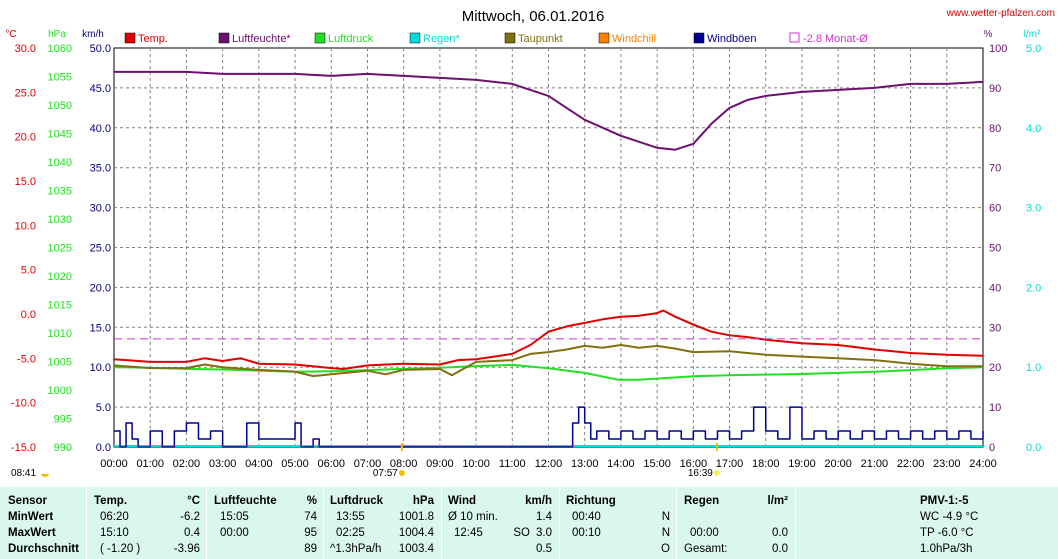  What do you see at coordinates (995, 408) in the screenshot?
I see `humidity-tick-label: 10` at bounding box center [995, 408].